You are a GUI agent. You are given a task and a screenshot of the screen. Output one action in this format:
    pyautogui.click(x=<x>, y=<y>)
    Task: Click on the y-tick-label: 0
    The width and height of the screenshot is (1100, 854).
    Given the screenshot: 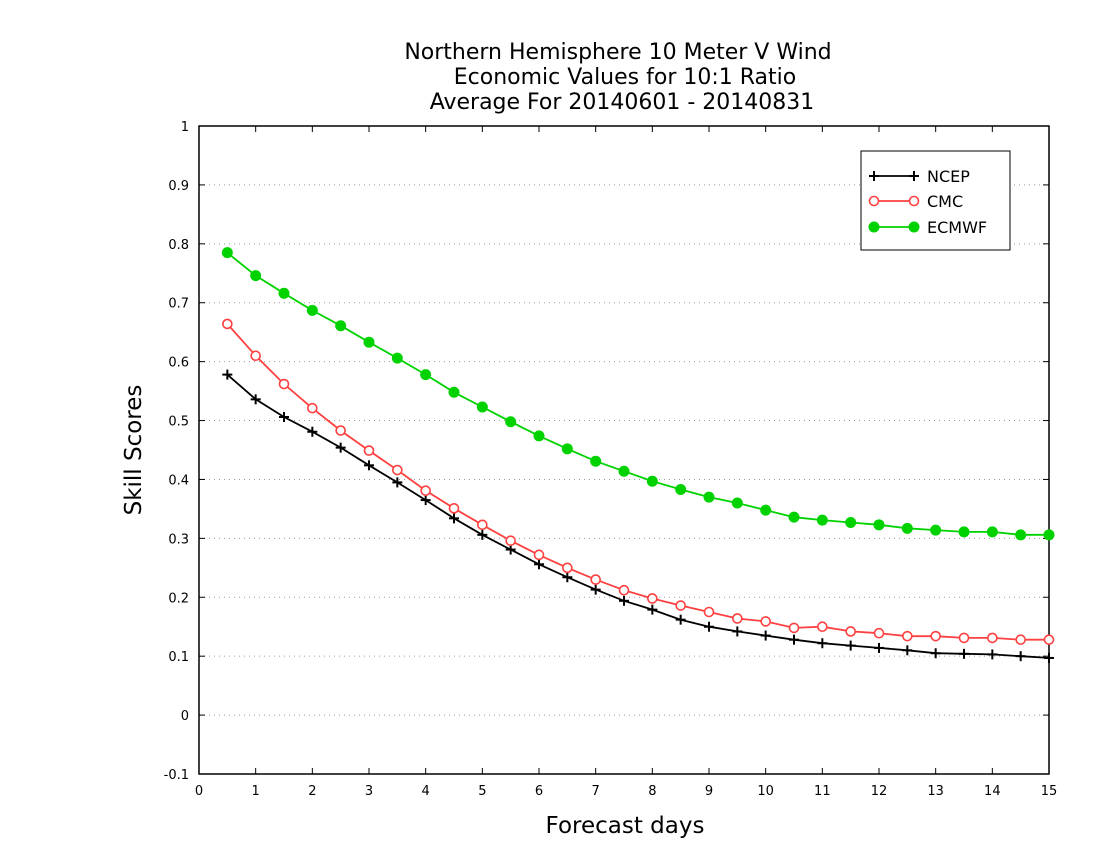 What is the action you would take?
    pyautogui.click(x=185, y=716)
    